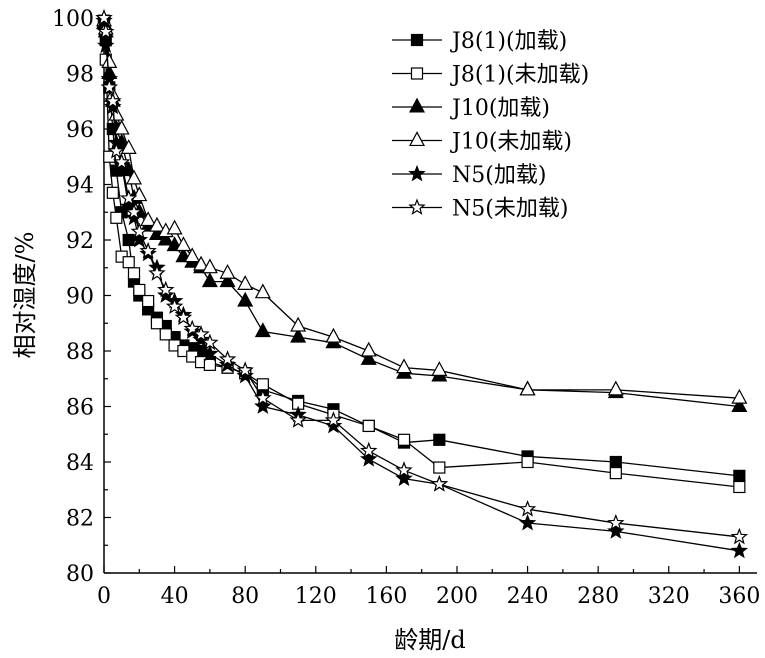  What do you see at coordinates (175, 596) in the screenshot?
I see `x-tick-label: 40` at bounding box center [175, 596].